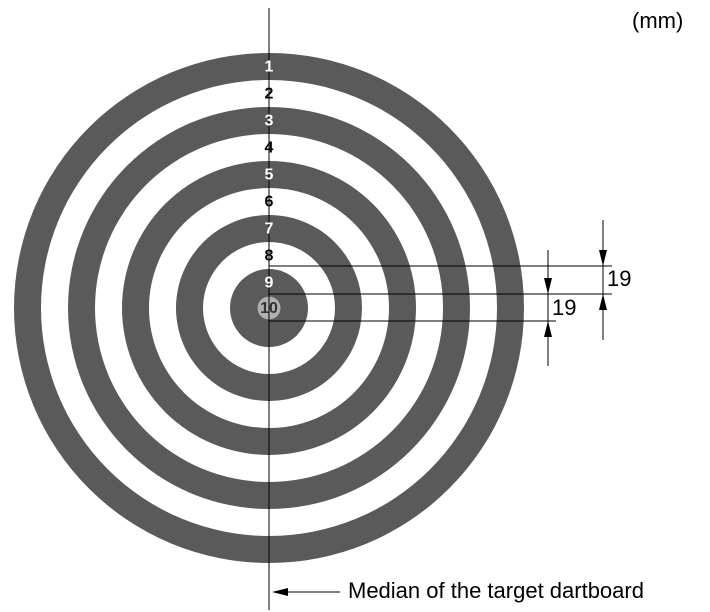 The width and height of the screenshot is (710, 612). I want to click on unit-label: (mm), so click(657, 20).